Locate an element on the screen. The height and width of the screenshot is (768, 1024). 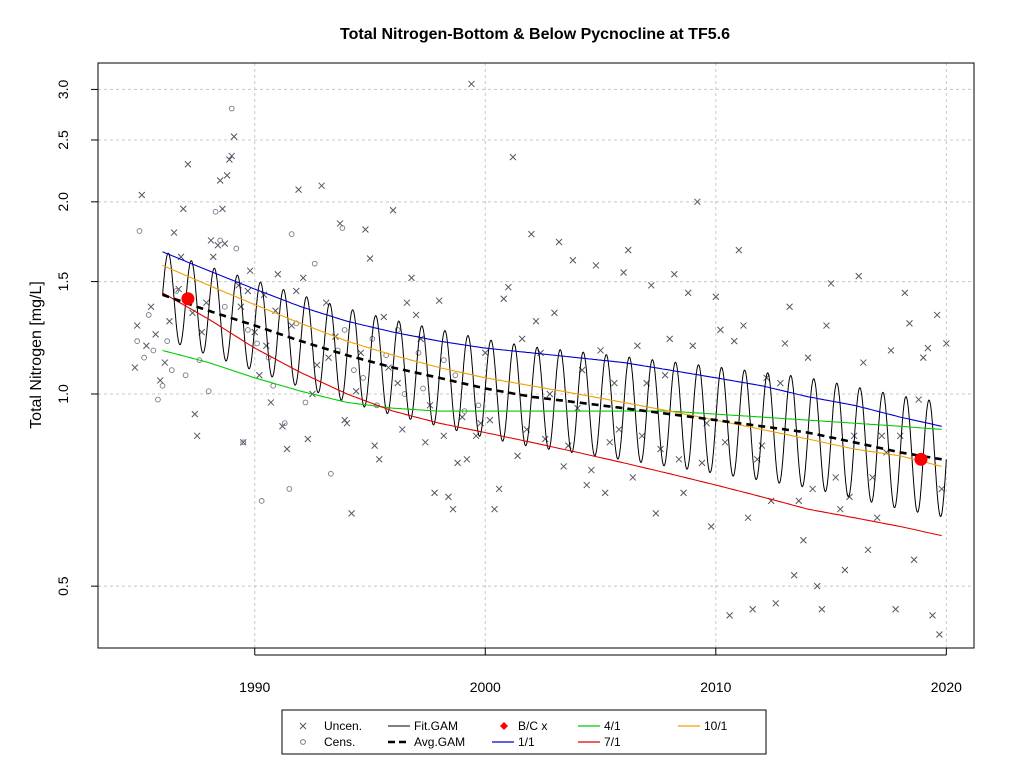
series-4-1-line is located at coordinates (552, 389).